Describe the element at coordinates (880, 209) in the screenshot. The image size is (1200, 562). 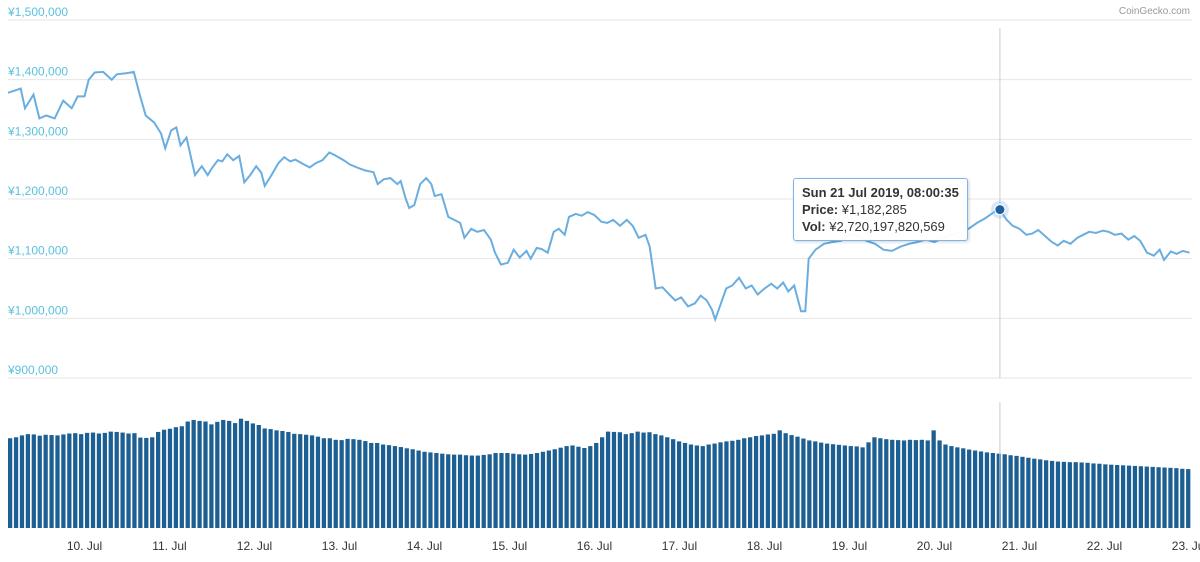
I see `tooltip-price-row: Price: ¥1,182,285` at that location.